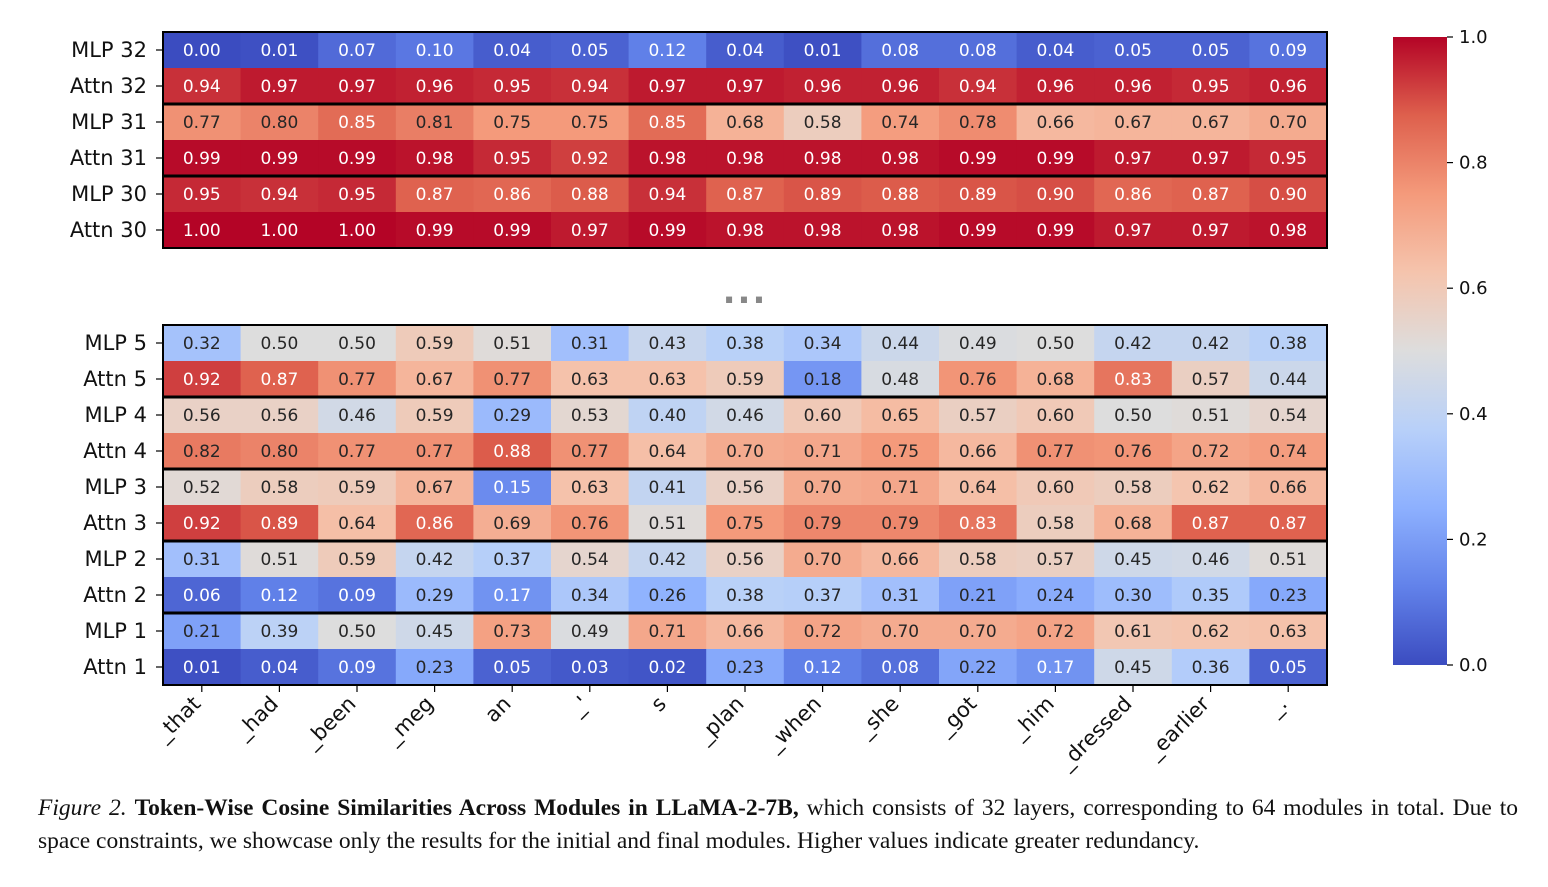 The image size is (1548, 887). What do you see at coordinates (115, 451) in the screenshot?
I see `row-label: Attn 4` at bounding box center [115, 451].